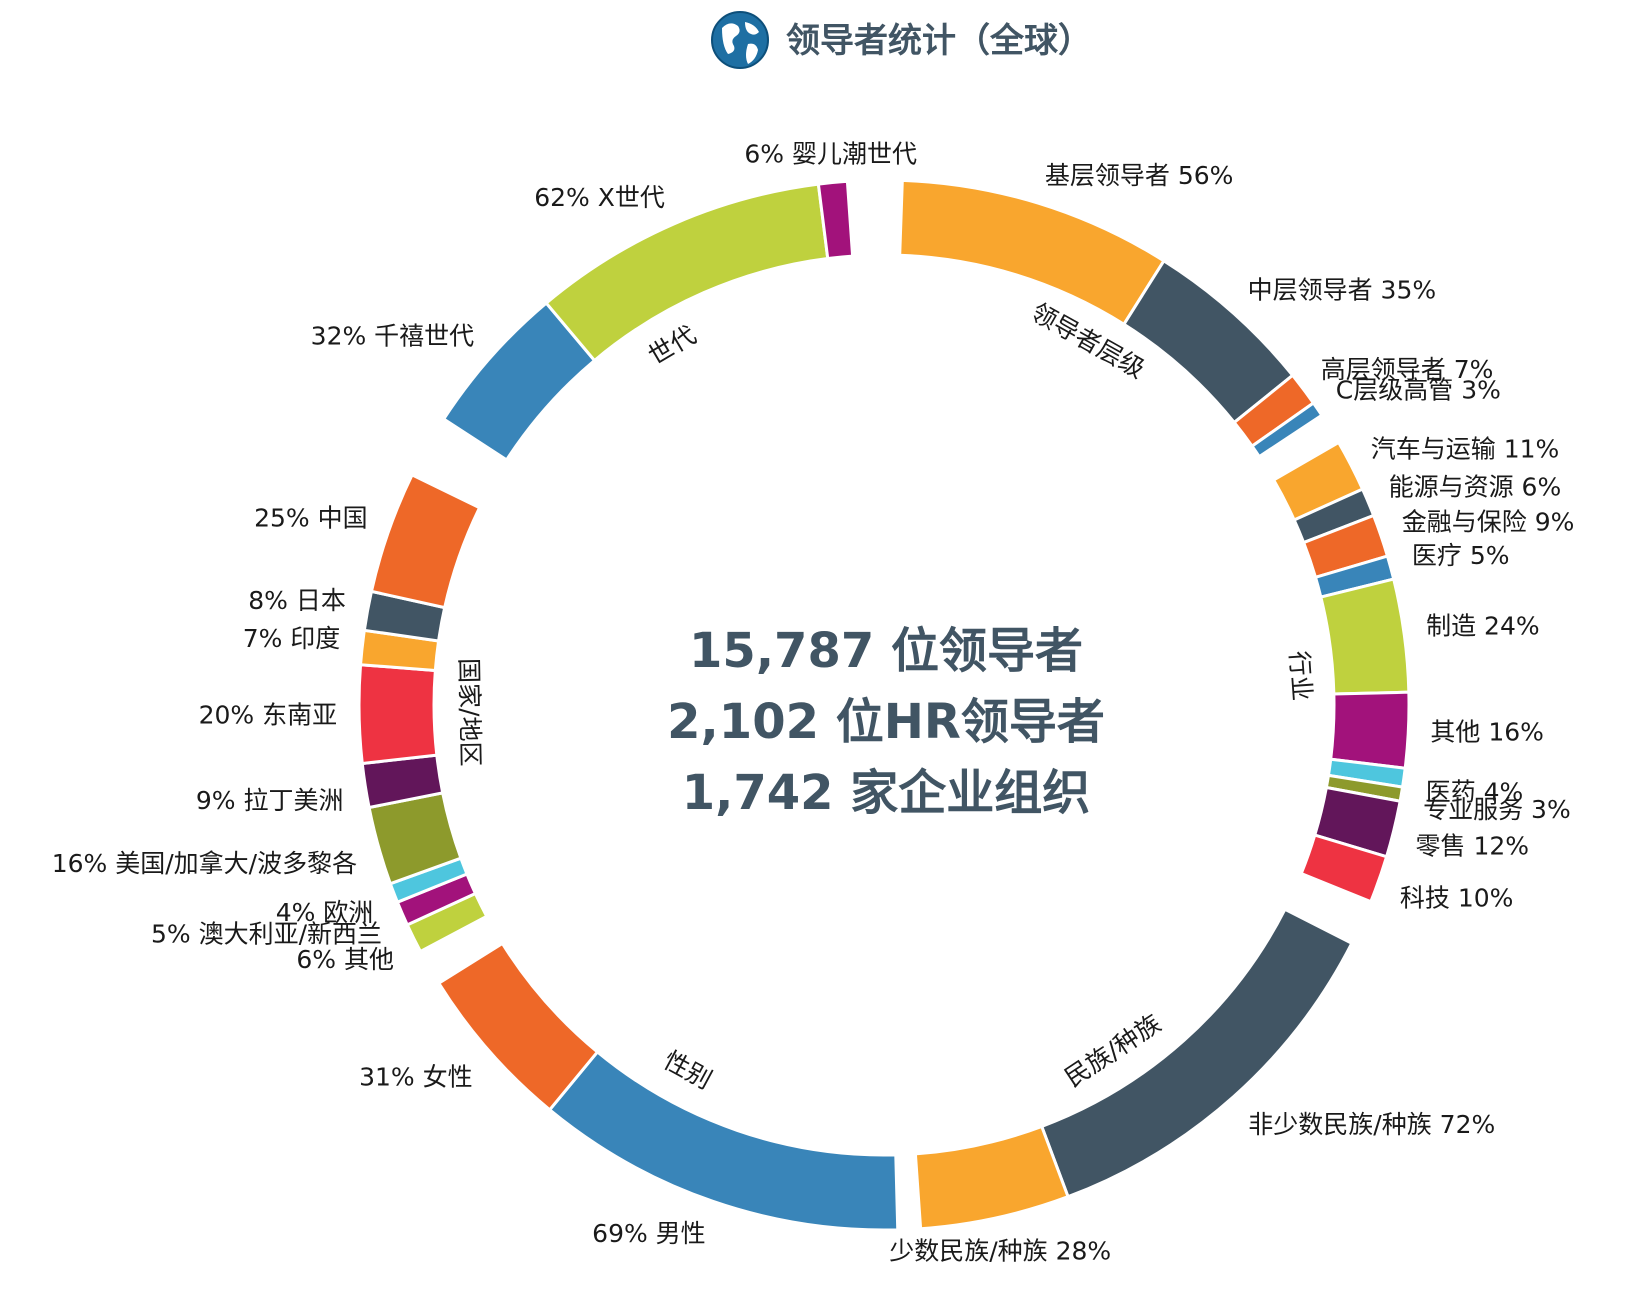 This screenshot has height=1316, width=1644. Describe the element at coordinates (1497, 809) in the screenshot. I see `segment-label-1-7: 专业服务 3%` at that location.